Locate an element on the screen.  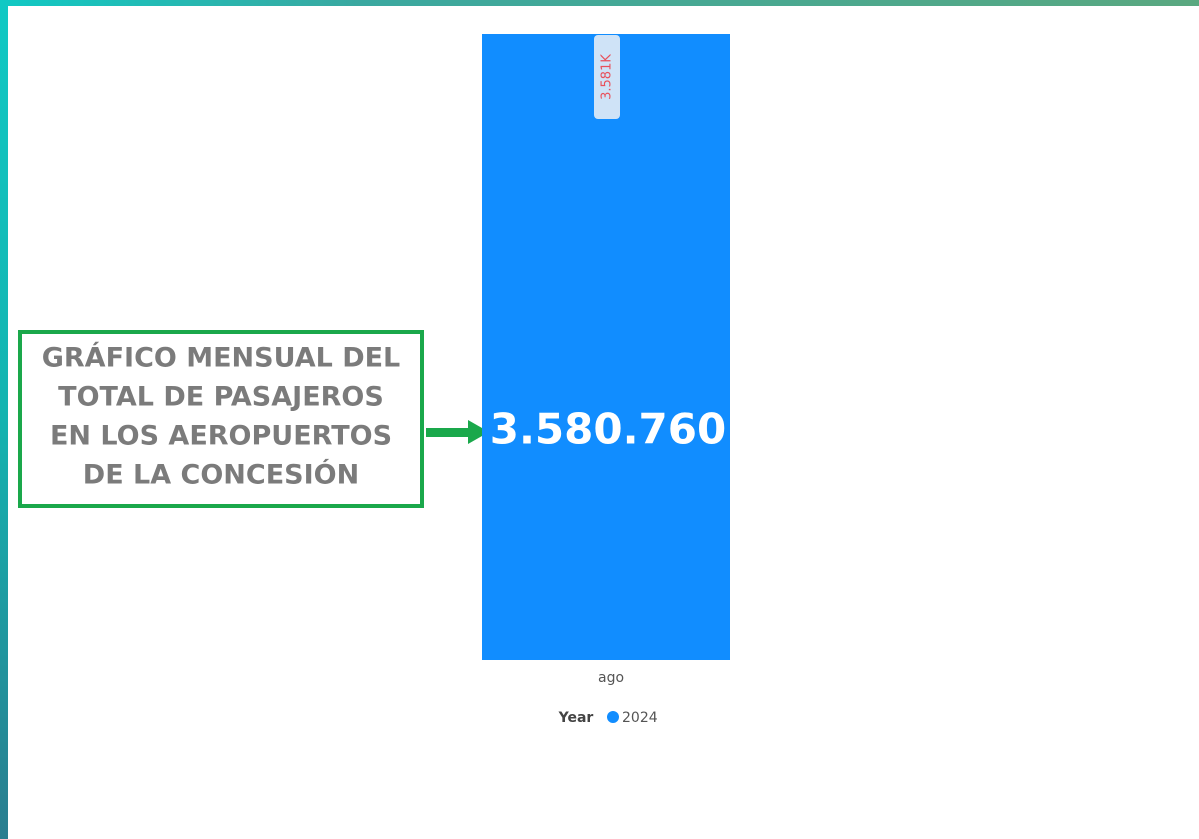
data-label: 3.581K is located at coordinates (607, 77).